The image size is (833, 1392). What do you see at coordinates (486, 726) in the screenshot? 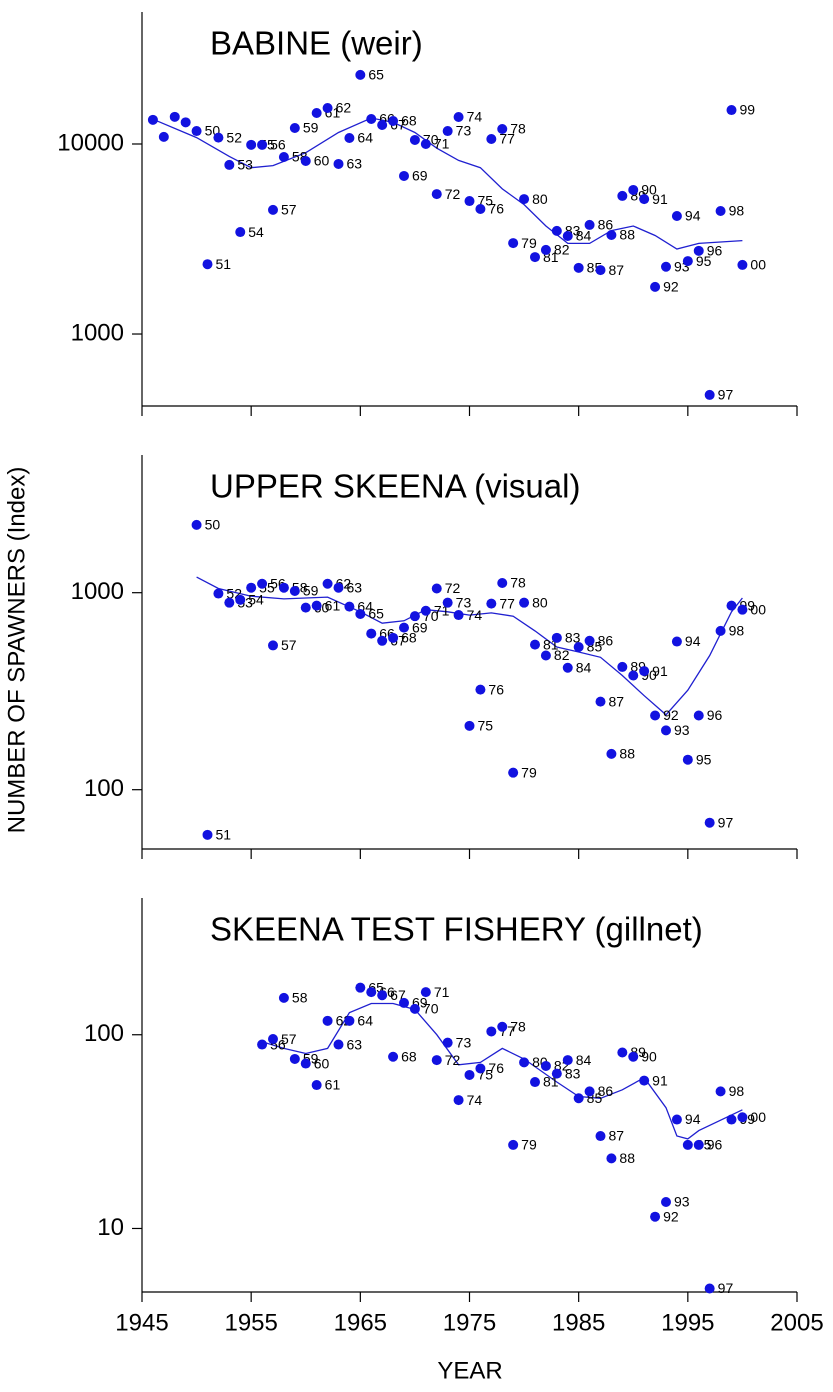
I see `point-label: 75` at bounding box center [486, 726].